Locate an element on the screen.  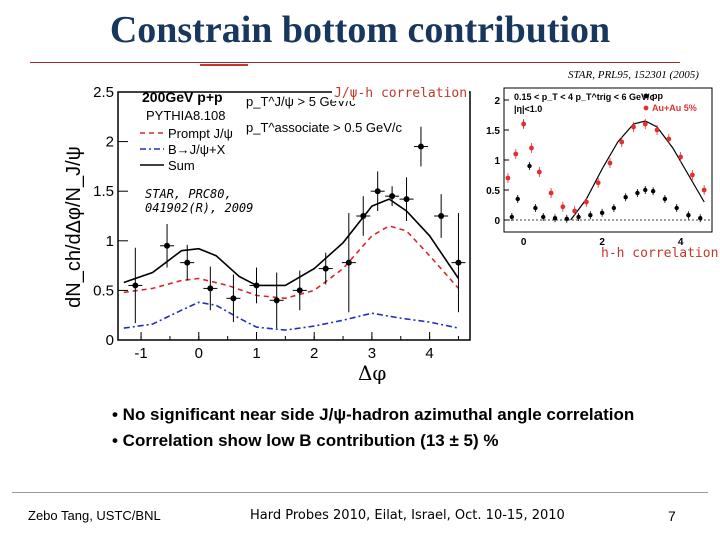
main-reference-line2: 041902(R), 2009 is located at coordinates (199, 208).